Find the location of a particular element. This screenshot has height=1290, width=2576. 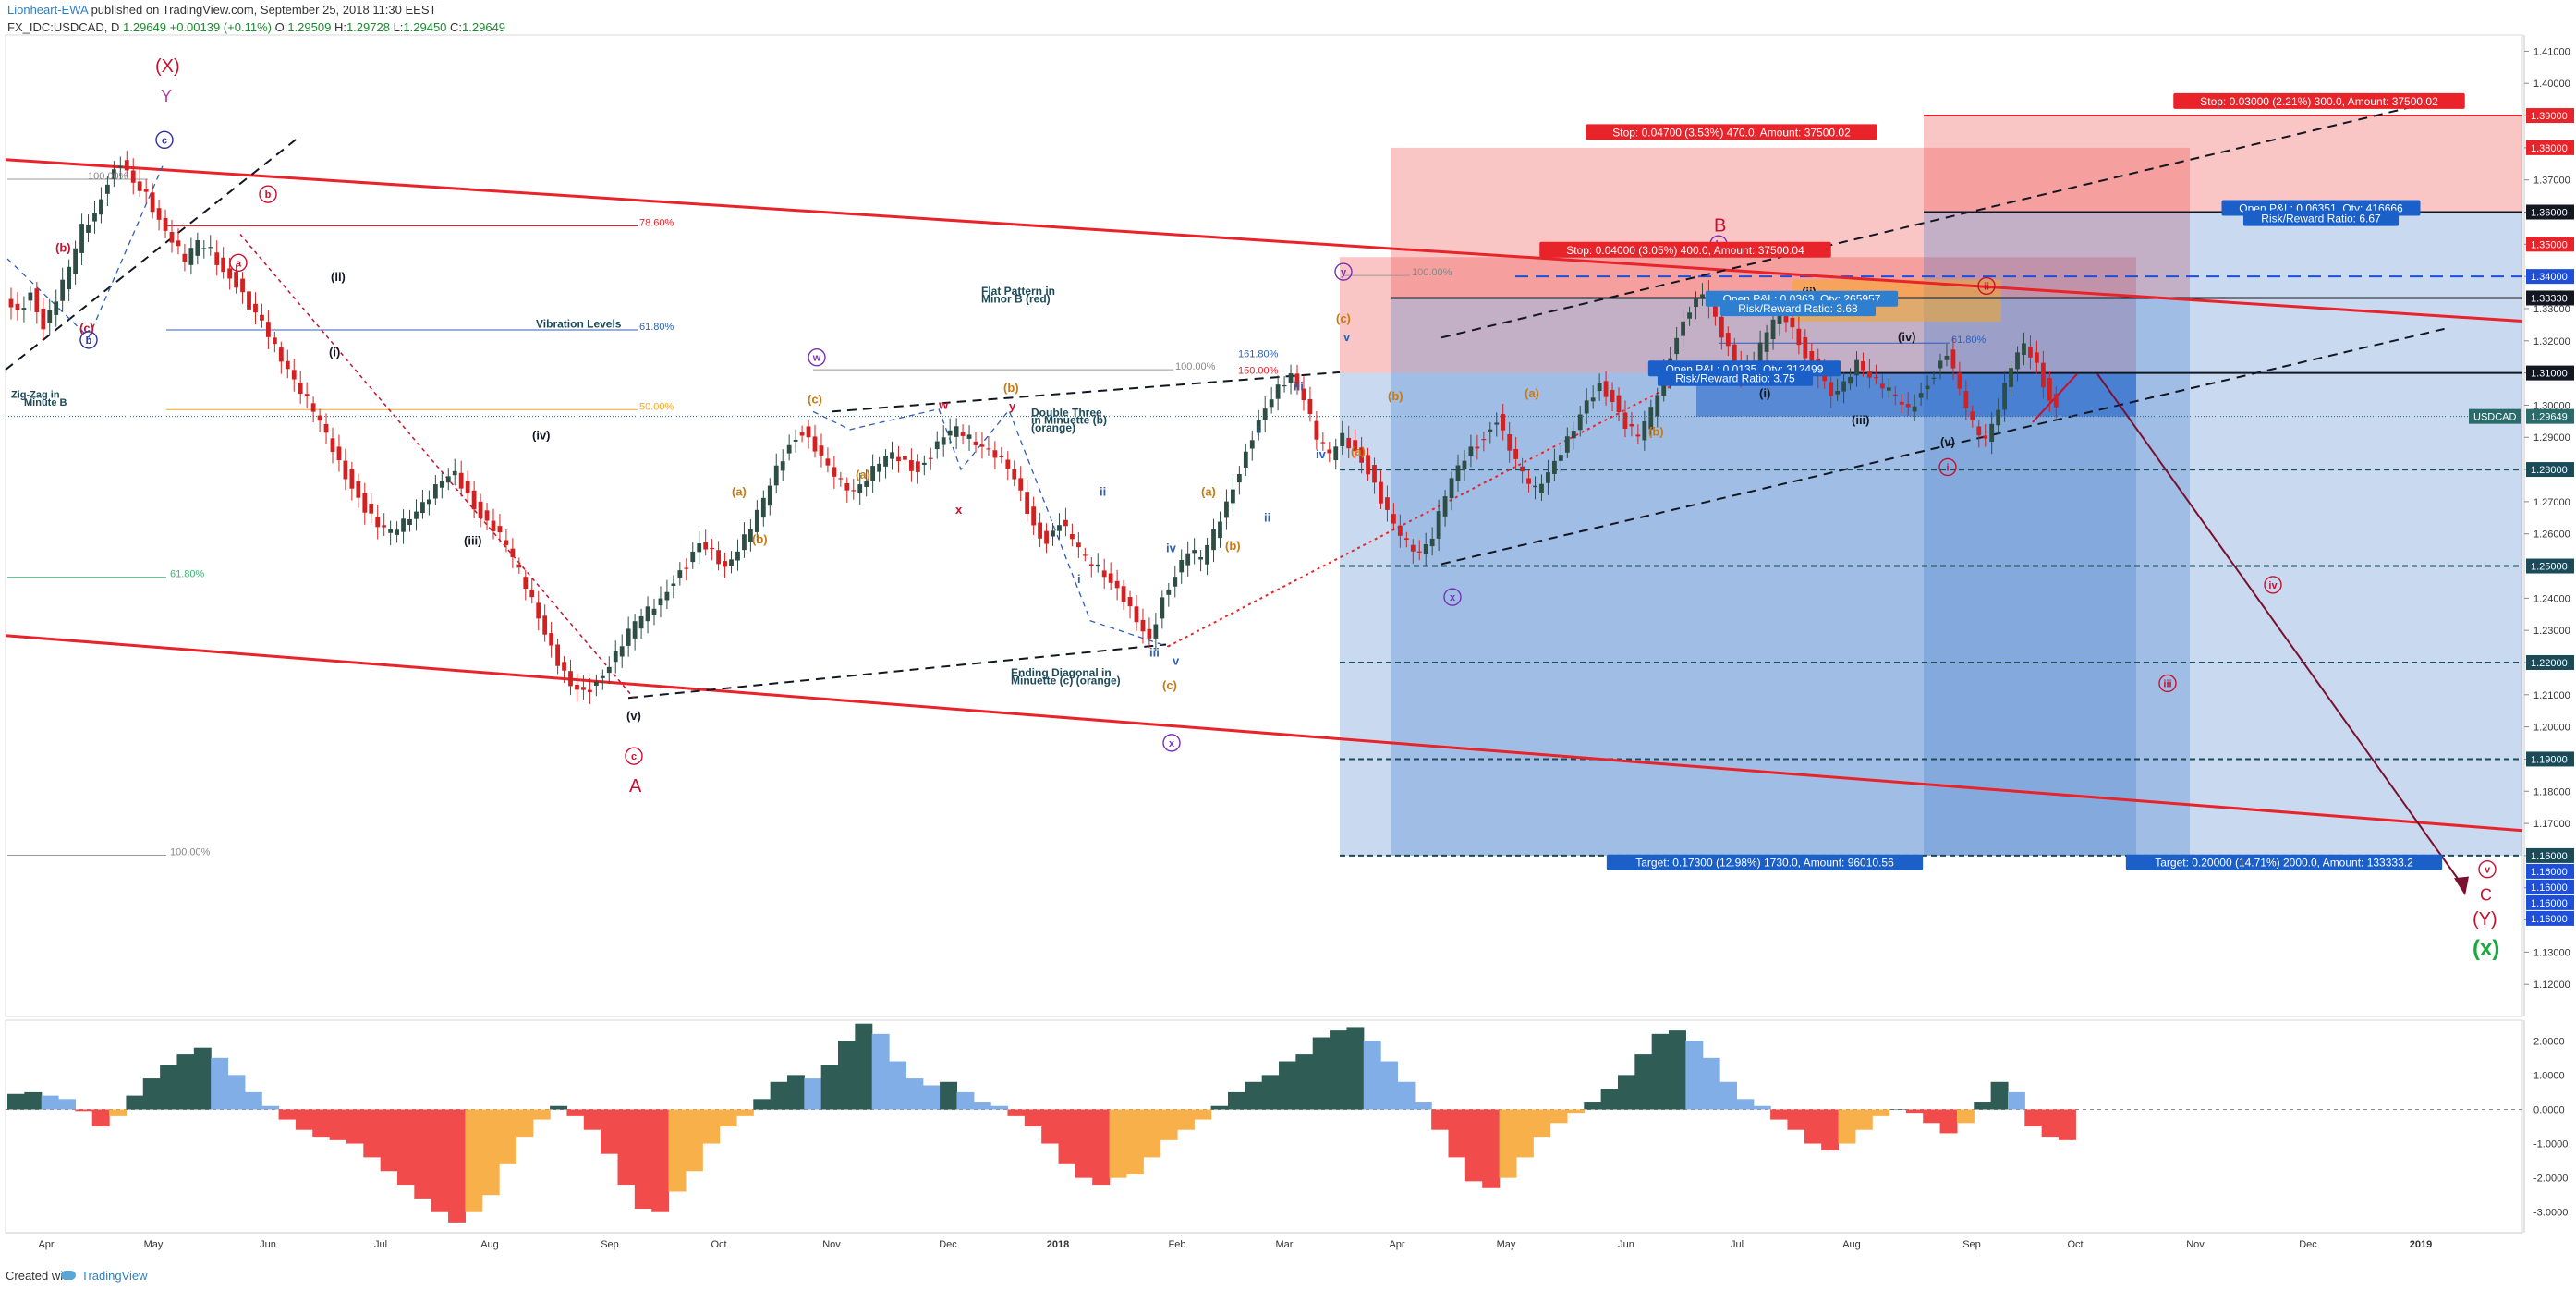

tradingview-link: TradingView is located at coordinates (104, 1276).